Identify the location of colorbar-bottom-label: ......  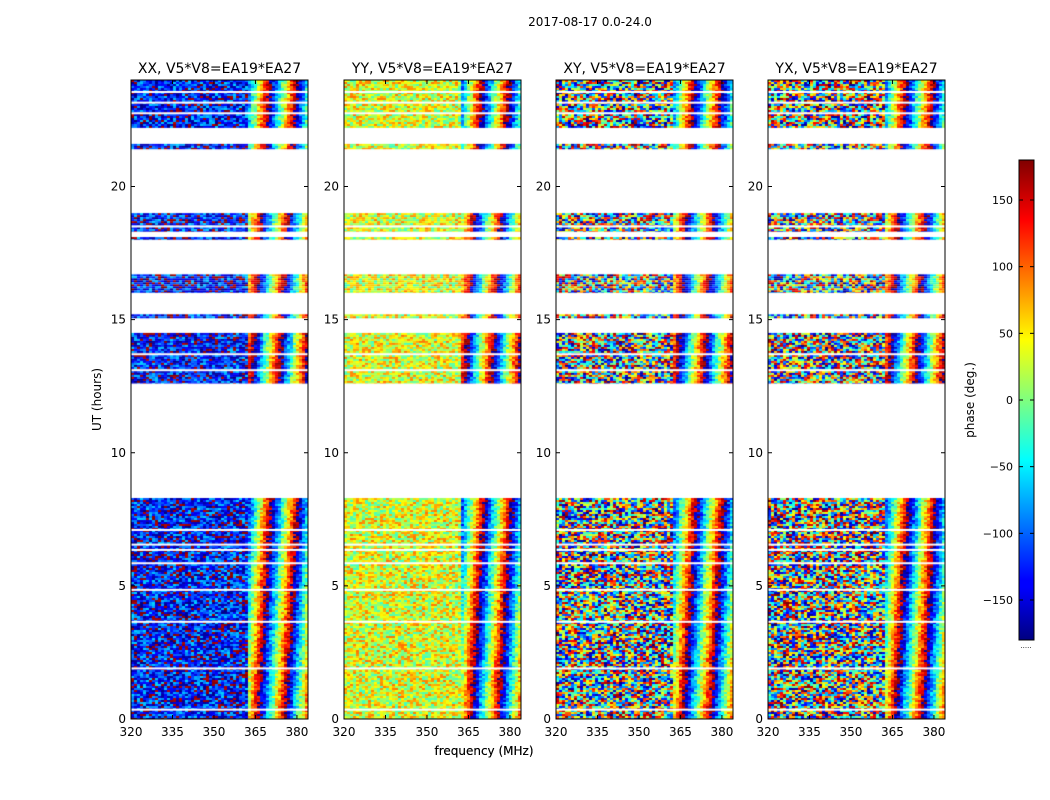
(1025, 646).